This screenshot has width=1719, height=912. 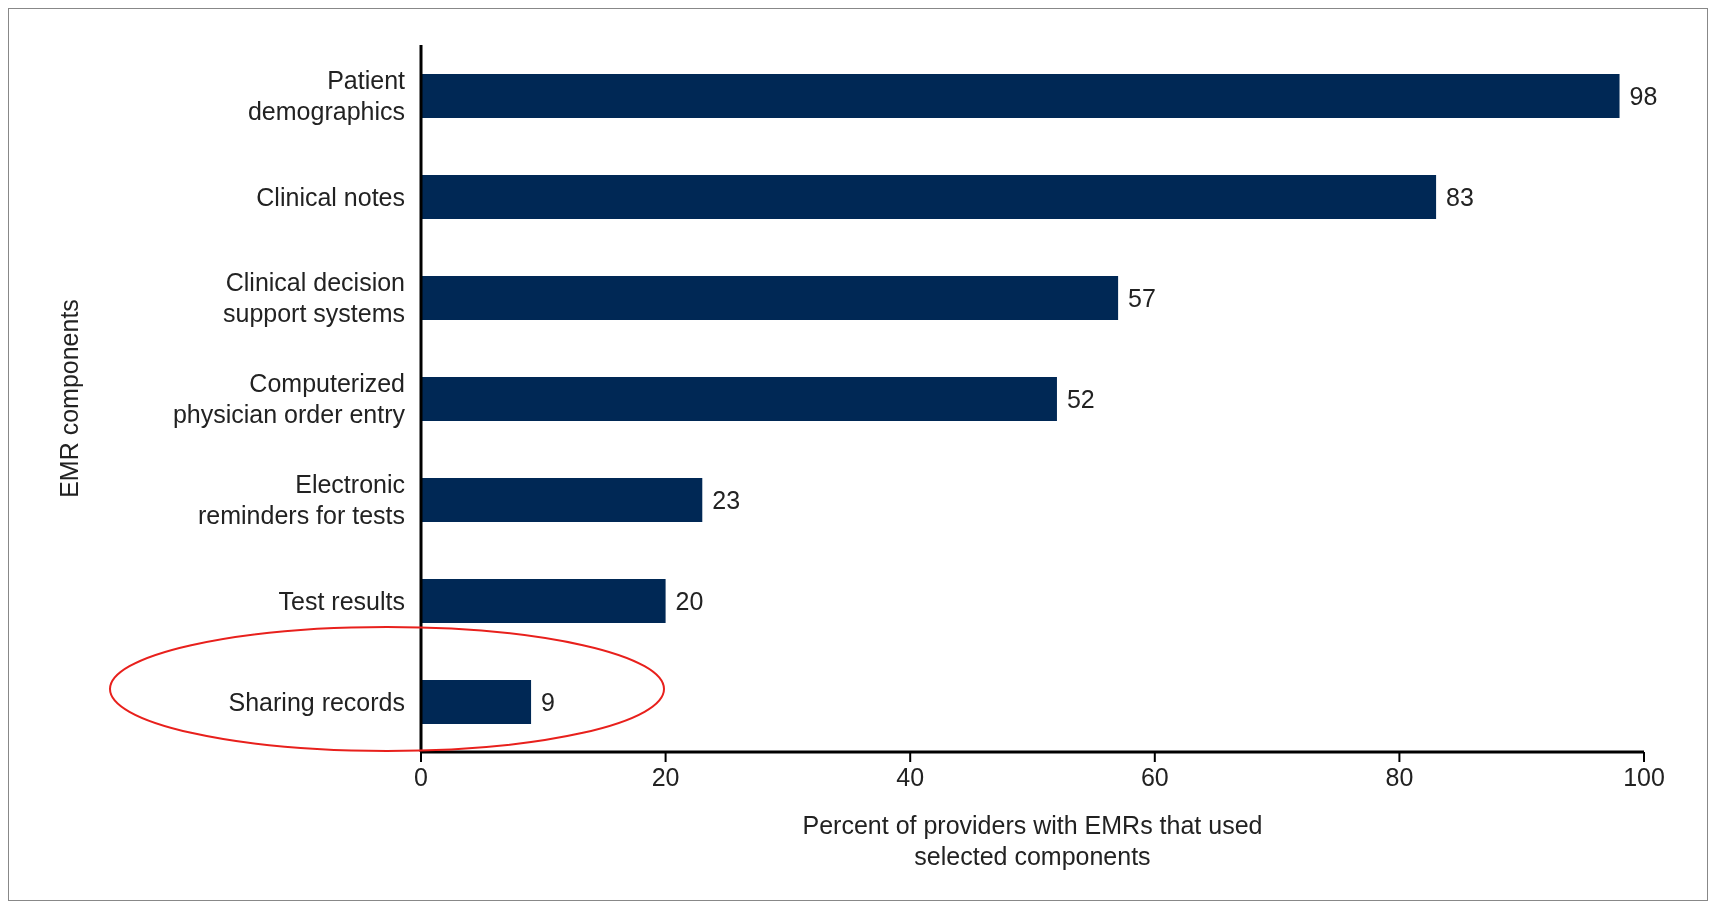 I want to click on y-tick-label: Computerized physician order entry, so click(x=289, y=398).